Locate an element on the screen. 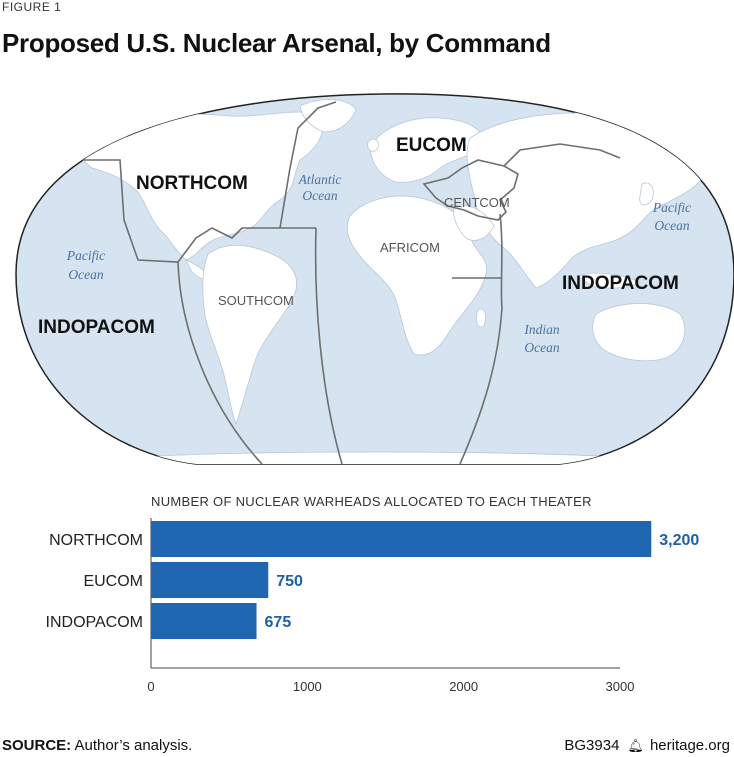 The height and width of the screenshot is (757, 734). boundary-eucom-asia is located at coordinates (562, 155).